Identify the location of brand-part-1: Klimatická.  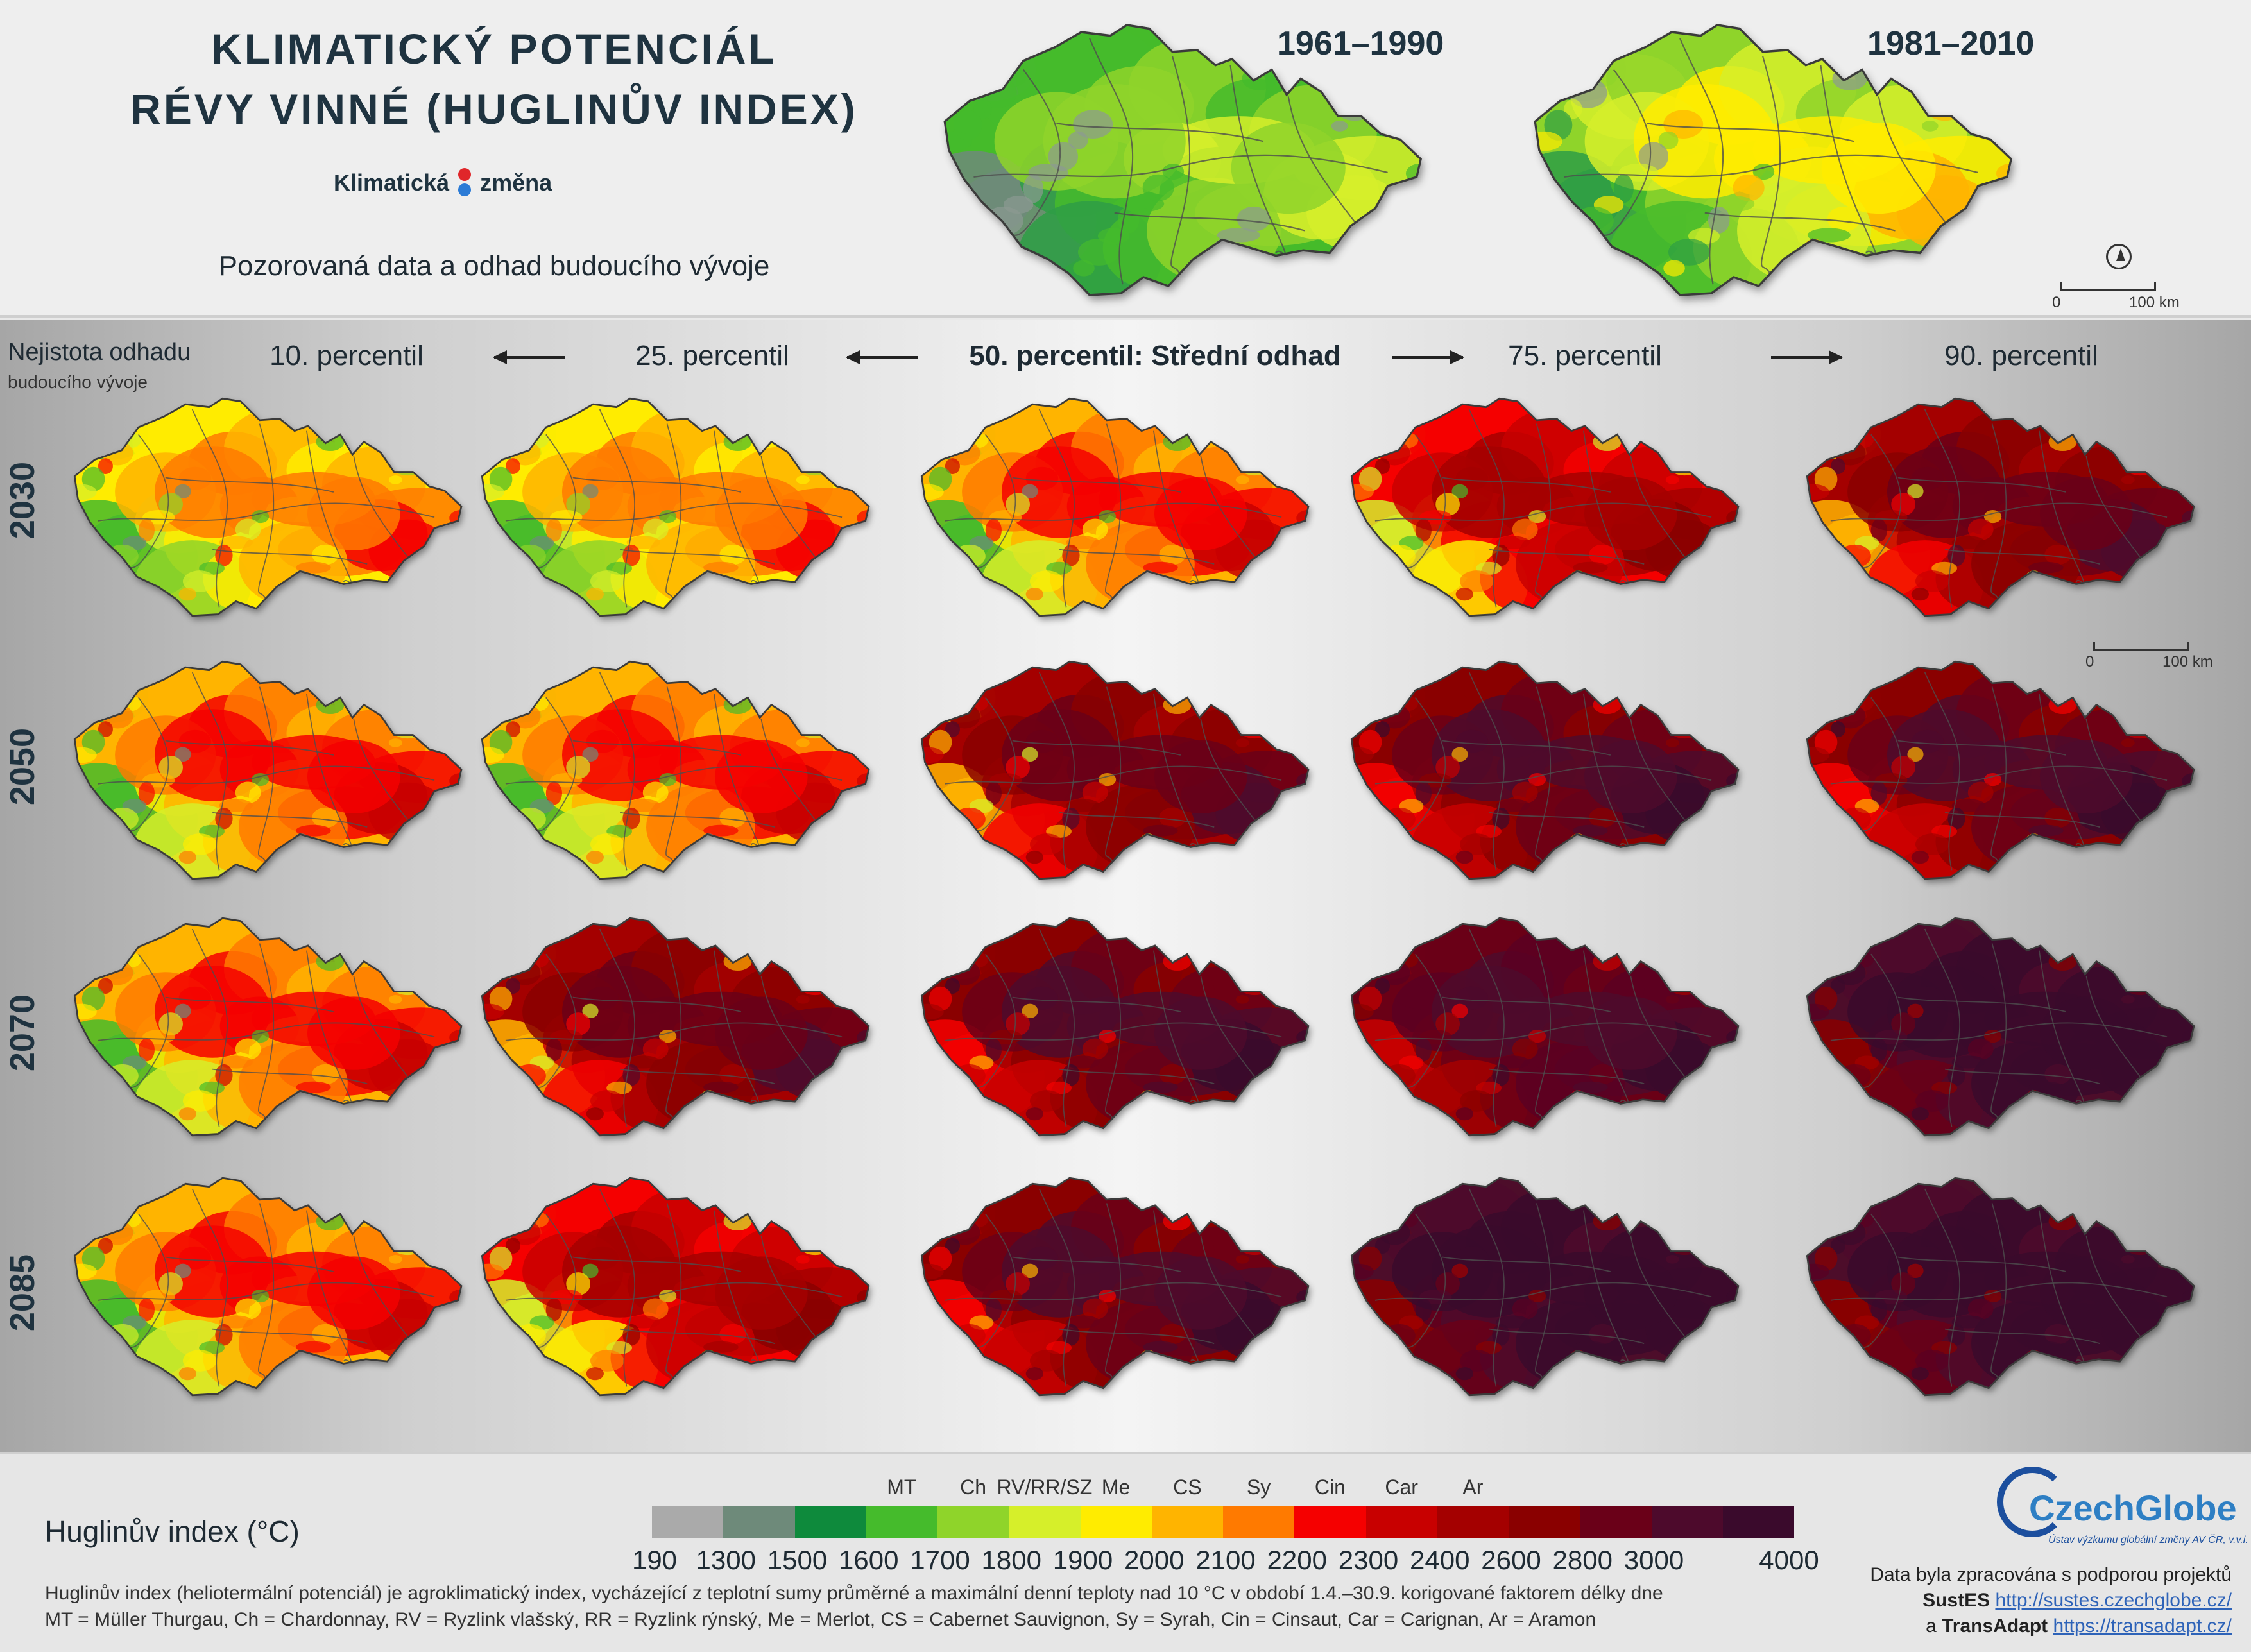
(392, 182).